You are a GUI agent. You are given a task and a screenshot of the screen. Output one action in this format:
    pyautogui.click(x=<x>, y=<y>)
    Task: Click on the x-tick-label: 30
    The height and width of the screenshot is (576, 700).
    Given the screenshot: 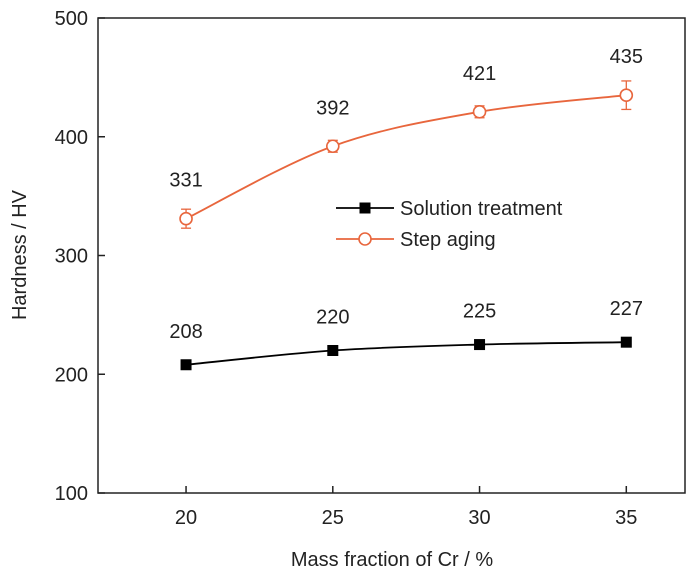 What is the action you would take?
    pyautogui.click(x=479, y=518)
    